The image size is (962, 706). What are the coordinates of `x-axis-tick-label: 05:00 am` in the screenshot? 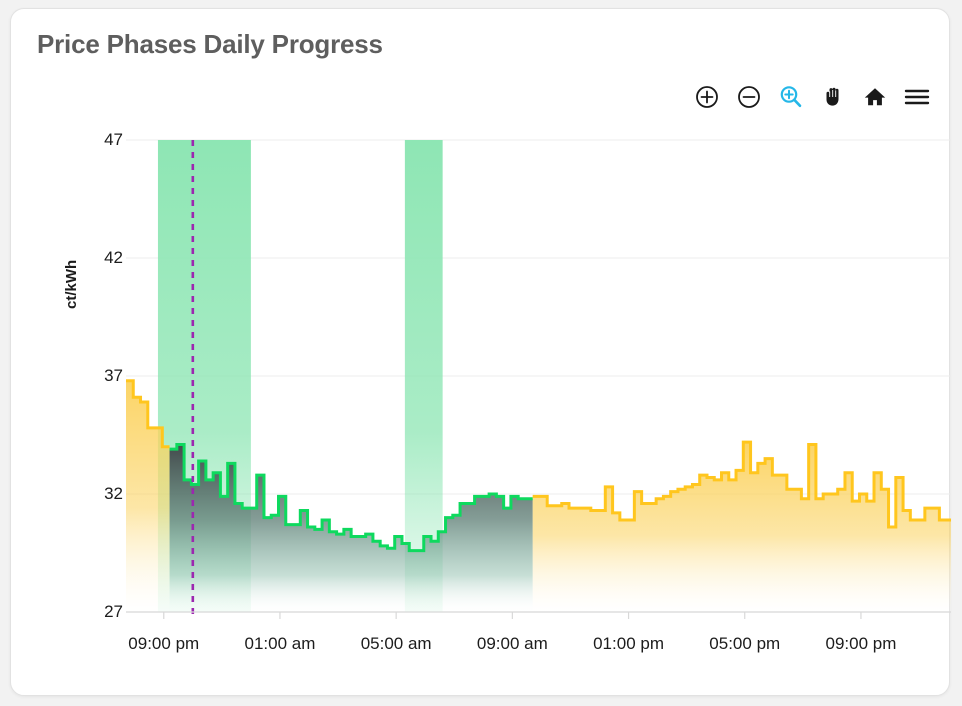 It's located at (396, 643).